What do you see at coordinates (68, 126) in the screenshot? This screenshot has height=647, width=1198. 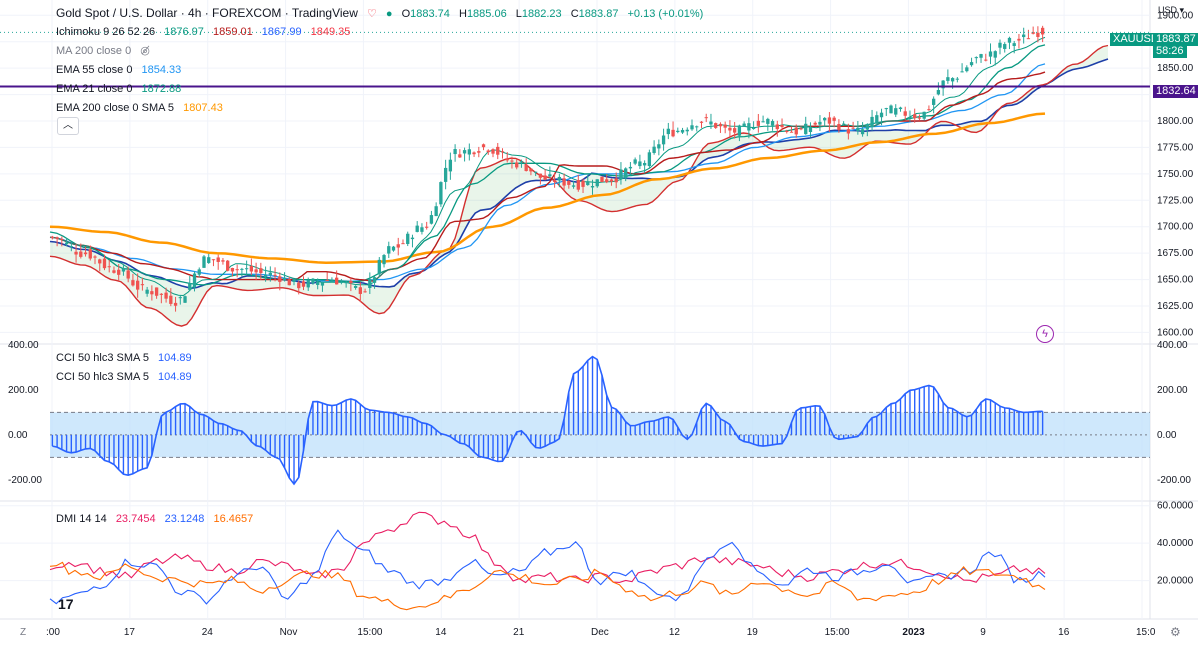 I see `collapse-legend-button: ︿` at bounding box center [68, 126].